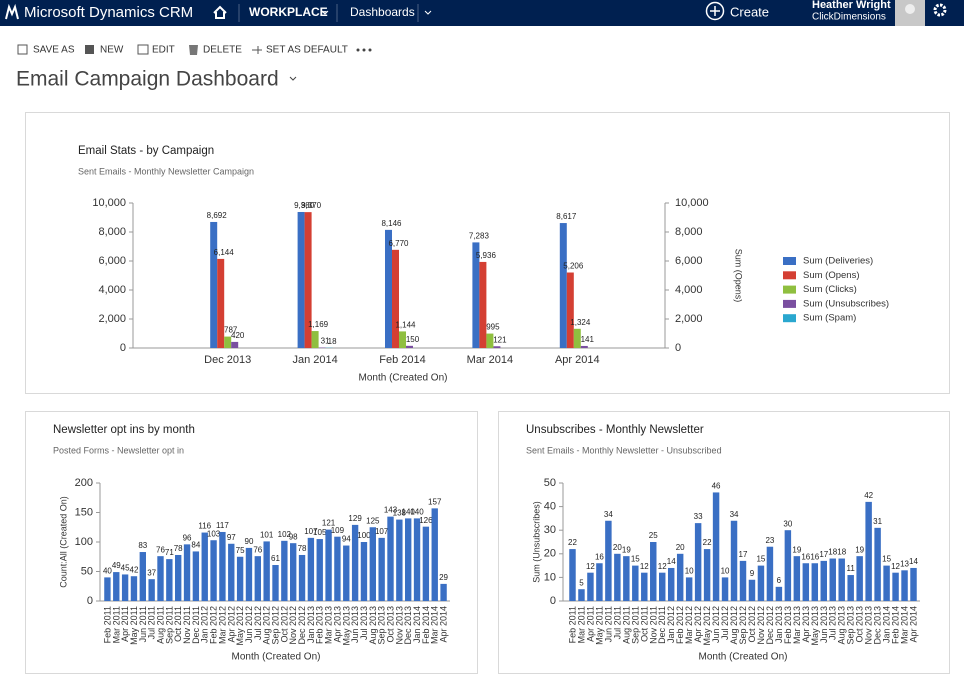 The height and width of the screenshot is (689, 964). Describe the element at coordinates (358, 50) in the screenshot. I see `more` at that location.